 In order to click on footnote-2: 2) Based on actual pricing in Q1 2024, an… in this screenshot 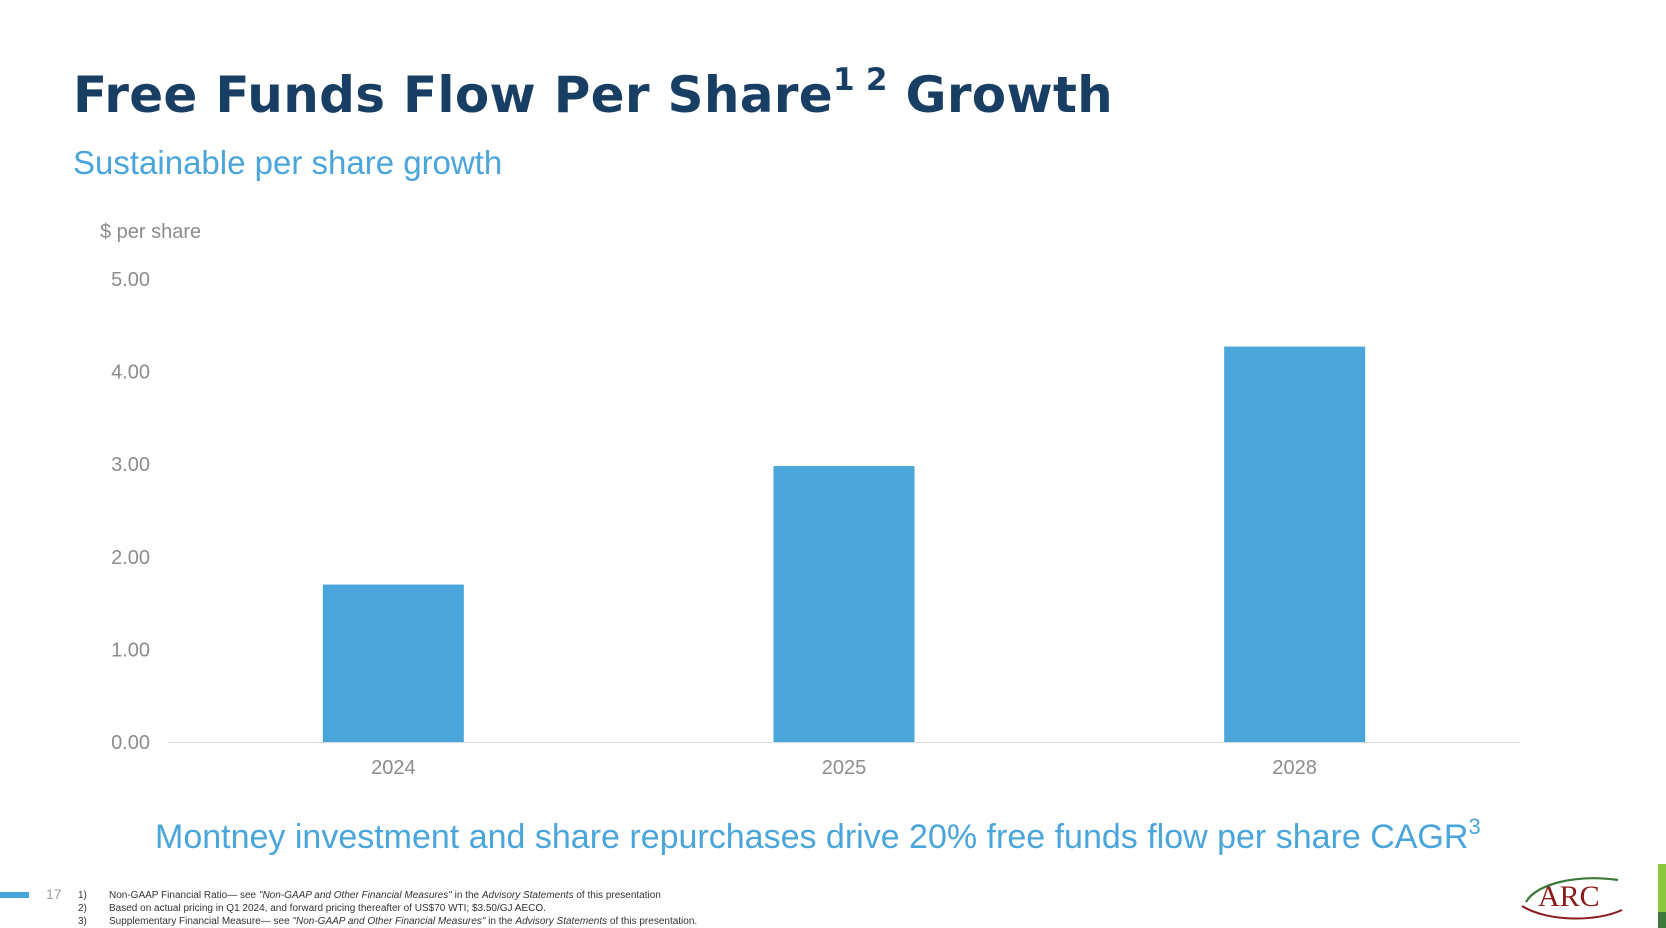, I will do `click(312, 908)`.